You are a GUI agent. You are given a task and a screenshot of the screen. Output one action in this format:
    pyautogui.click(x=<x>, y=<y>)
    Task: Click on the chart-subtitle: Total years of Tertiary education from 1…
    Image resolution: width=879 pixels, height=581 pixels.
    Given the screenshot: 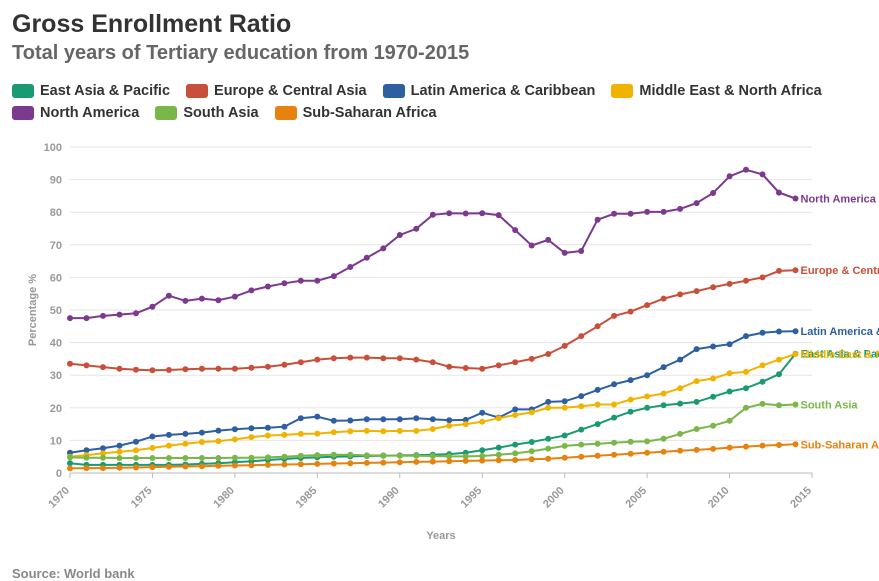 What is the action you would take?
    pyautogui.click(x=241, y=53)
    